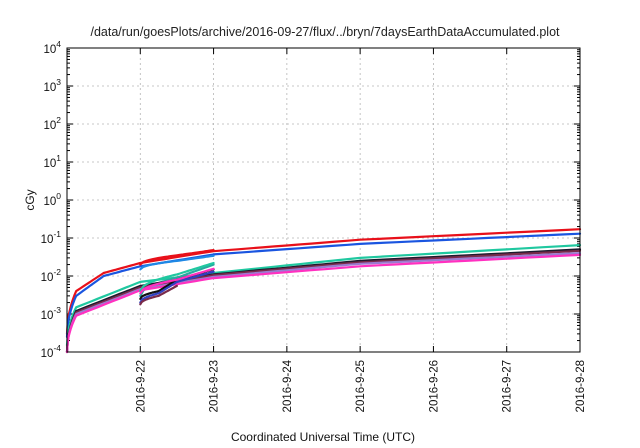 Image resolution: width=640 pixels, height=448 pixels. Describe the element at coordinates (434, 386) in the screenshot. I see `x-tick-label: 2016-9-26` at that location.